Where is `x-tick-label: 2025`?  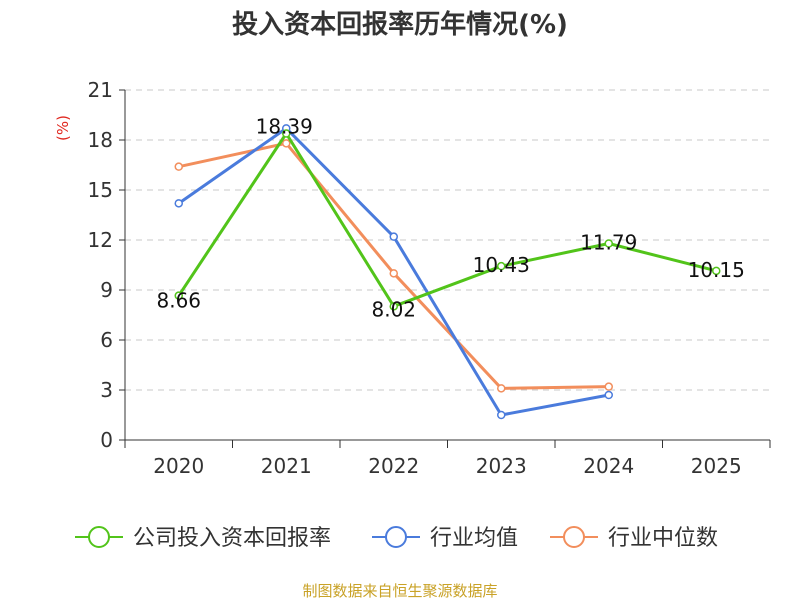
x-tick-label: 2025 is located at coordinates (716, 466).